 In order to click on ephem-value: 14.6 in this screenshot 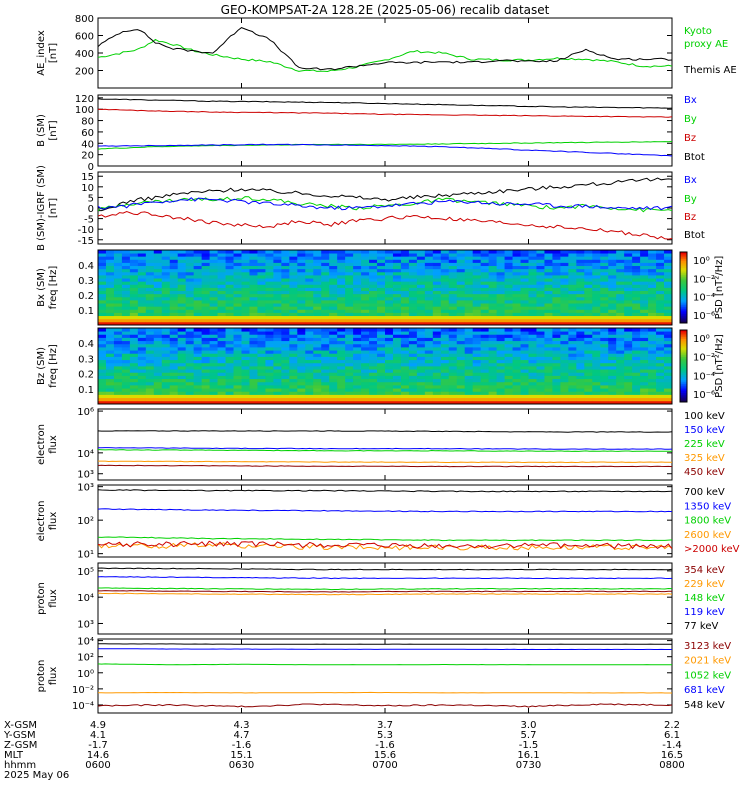, I will do `click(98, 755)`.